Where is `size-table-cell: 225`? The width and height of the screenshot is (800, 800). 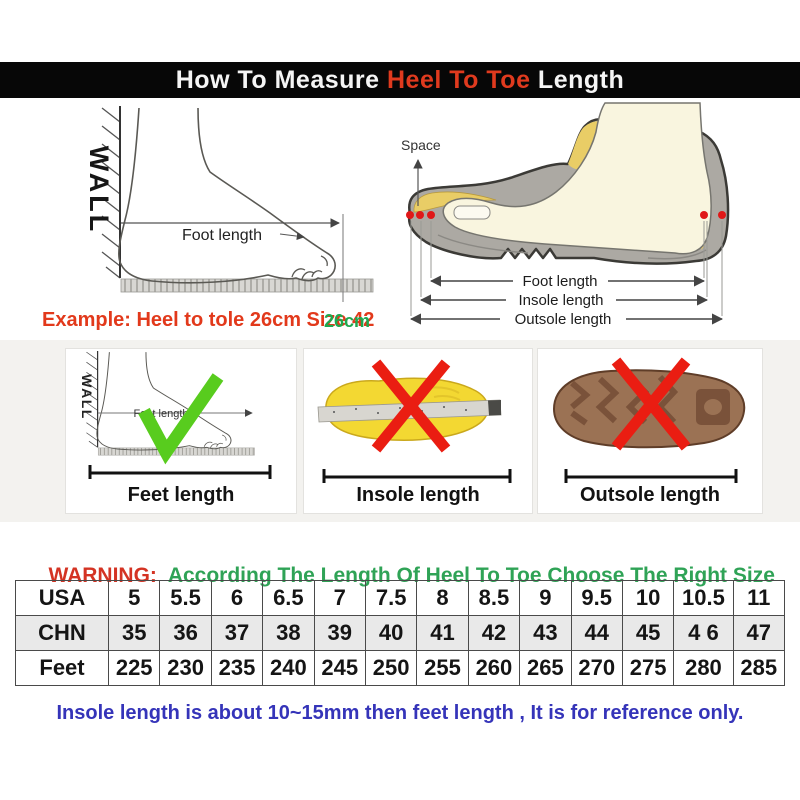 size-table-cell: 225 is located at coordinates (134, 668).